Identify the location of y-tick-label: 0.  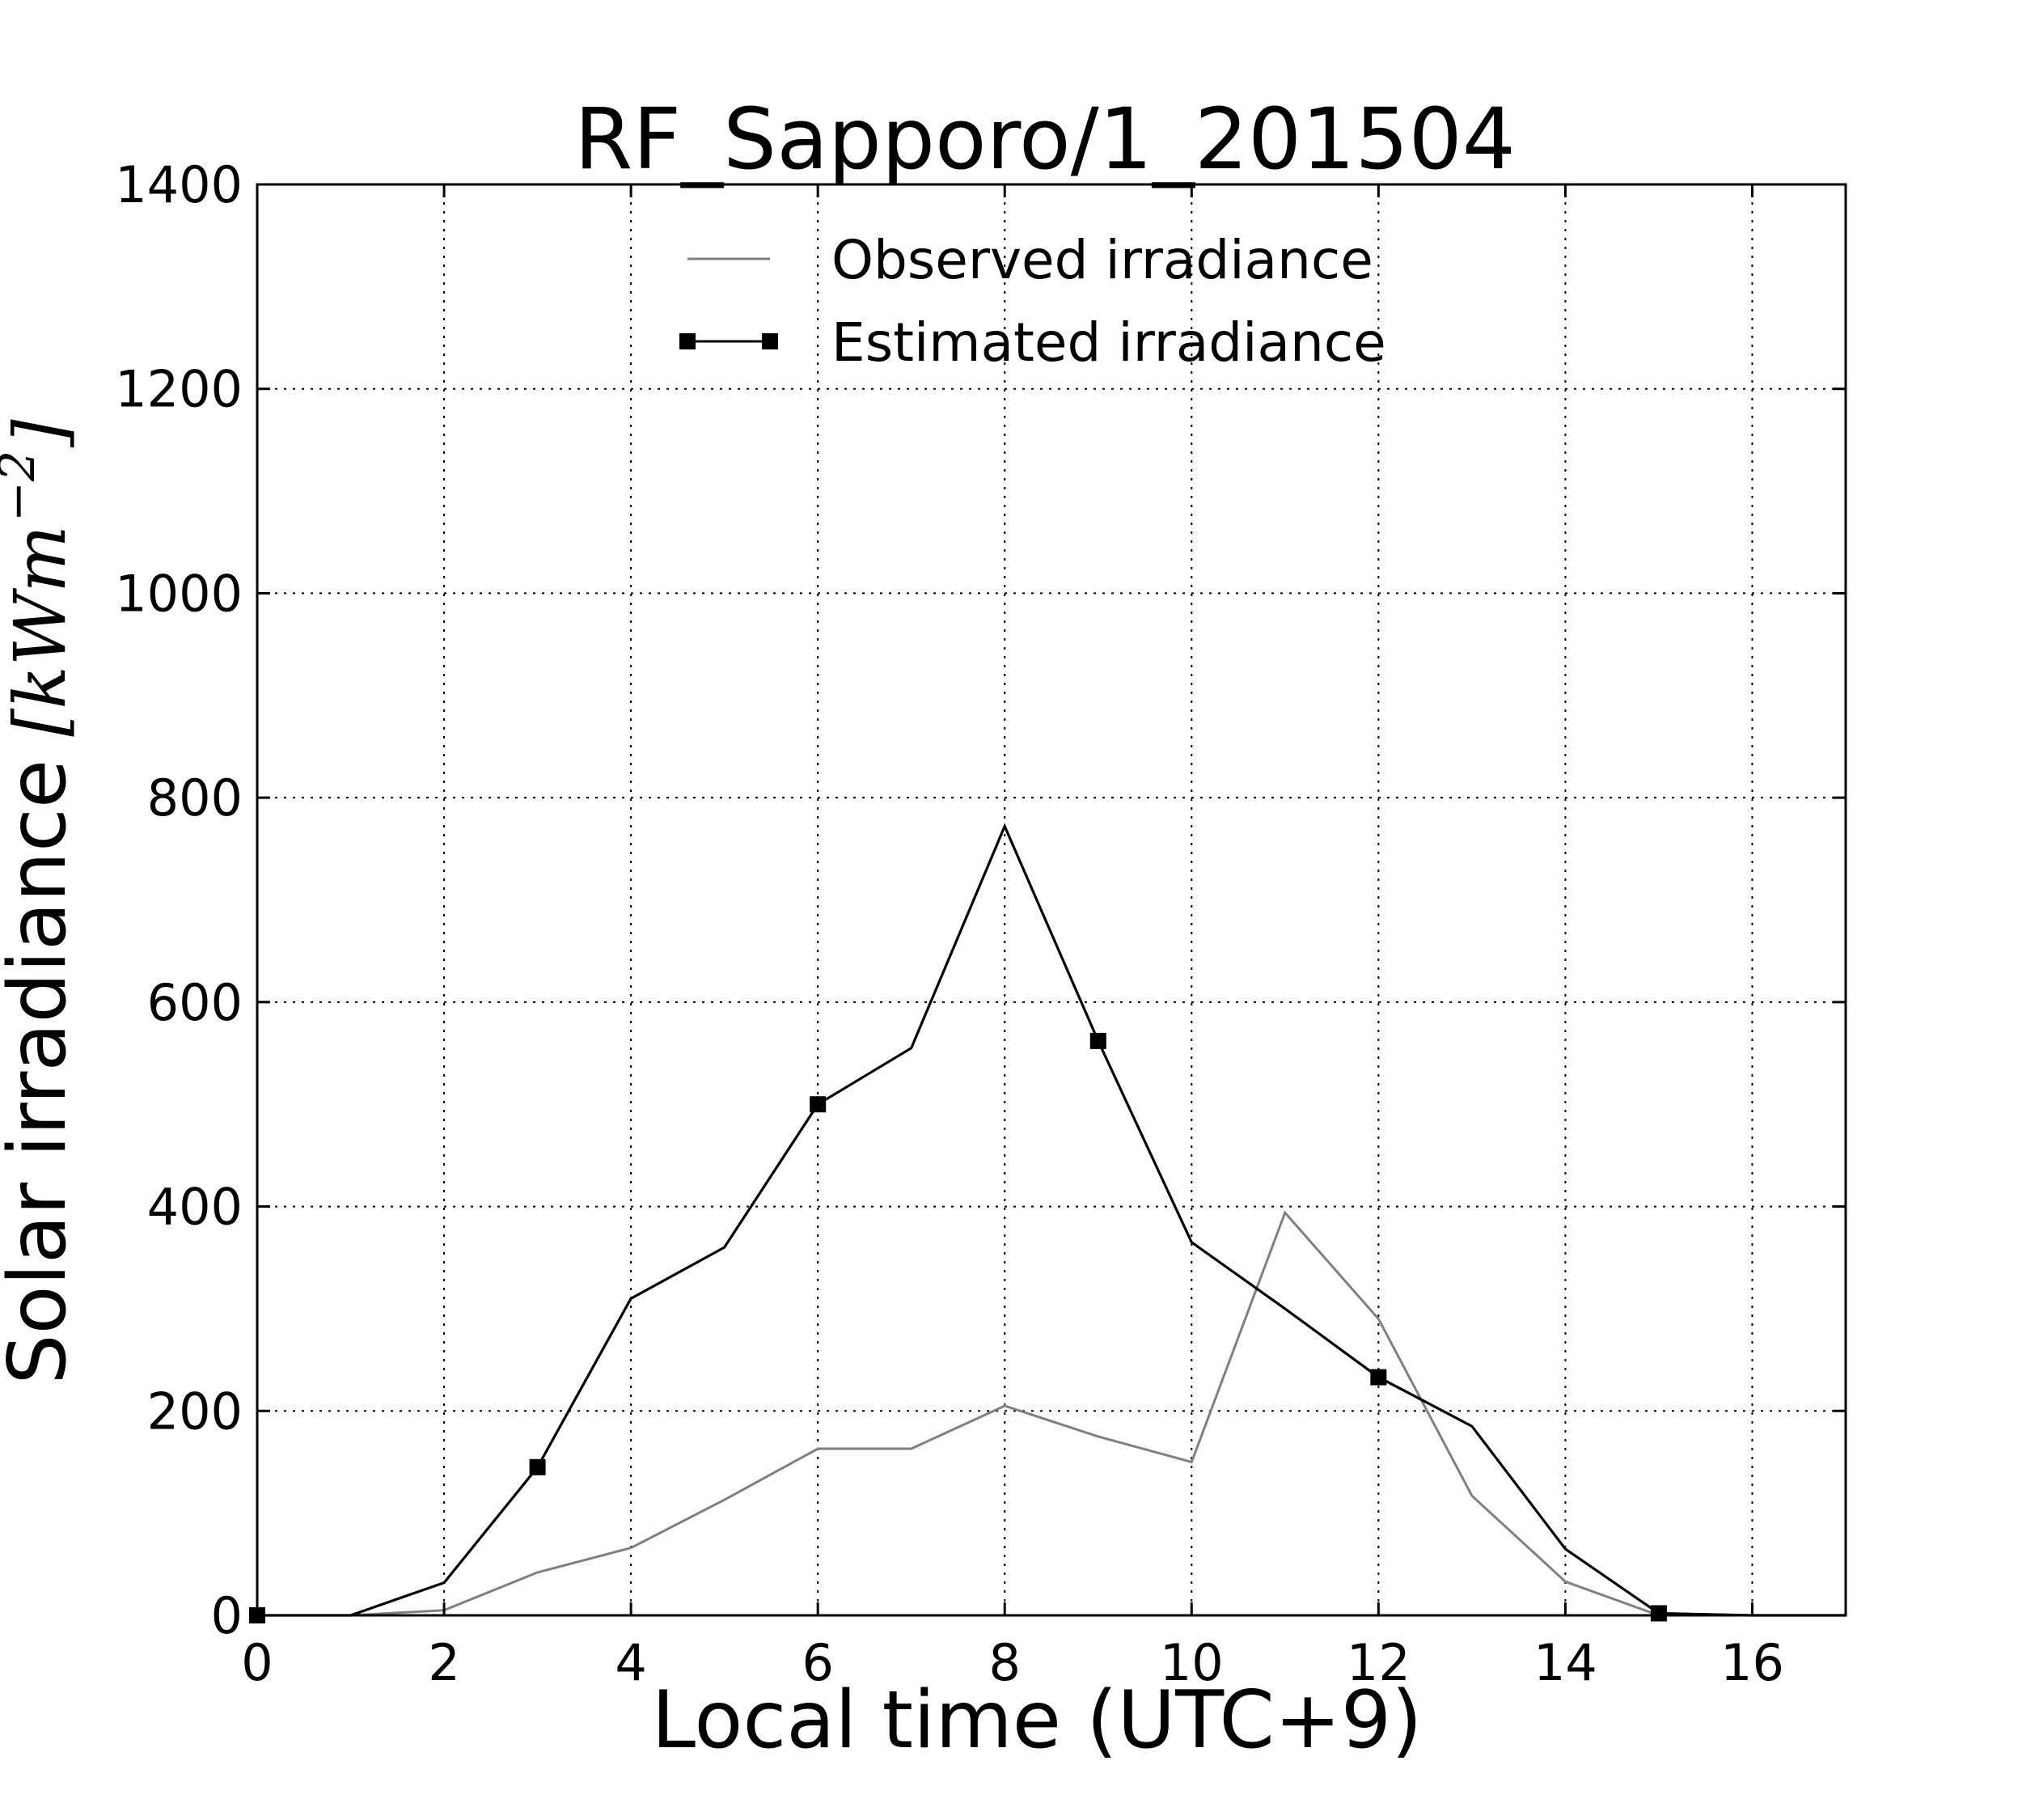
(227, 1615).